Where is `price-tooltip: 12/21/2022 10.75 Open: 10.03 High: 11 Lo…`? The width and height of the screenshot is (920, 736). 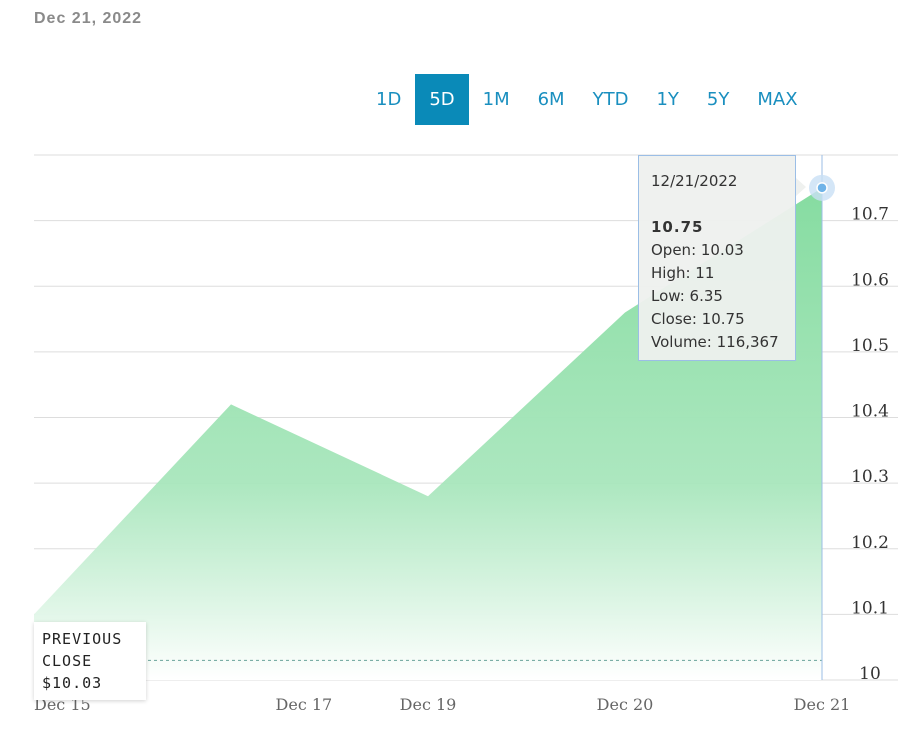 price-tooltip: 12/21/2022 10.75 Open: 10.03 High: 11 Lo… is located at coordinates (717, 258).